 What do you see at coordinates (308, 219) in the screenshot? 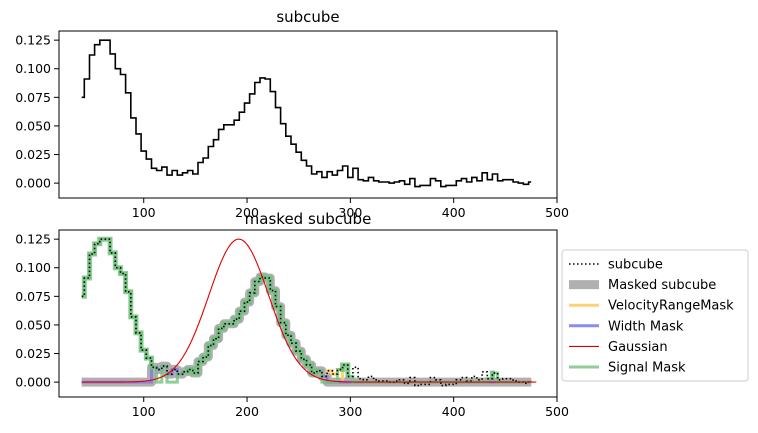
I see `bottom-chart-title: masked subcube` at bounding box center [308, 219].